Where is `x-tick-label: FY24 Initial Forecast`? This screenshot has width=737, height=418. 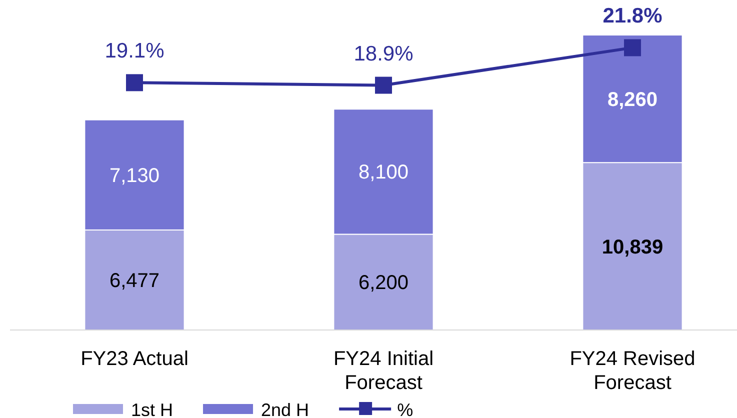
x-tick-label: FY24 Initial Forecast is located at coordinates (383, 371).